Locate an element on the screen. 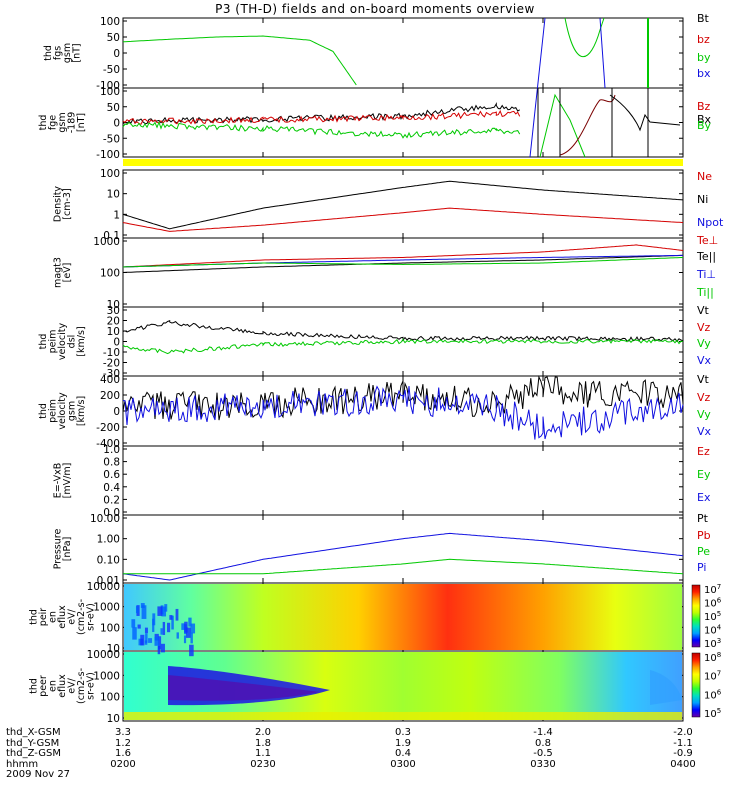 The image size is (750, 800). vgsm-ytick-label: 400 is located at coordinates (110, 380).